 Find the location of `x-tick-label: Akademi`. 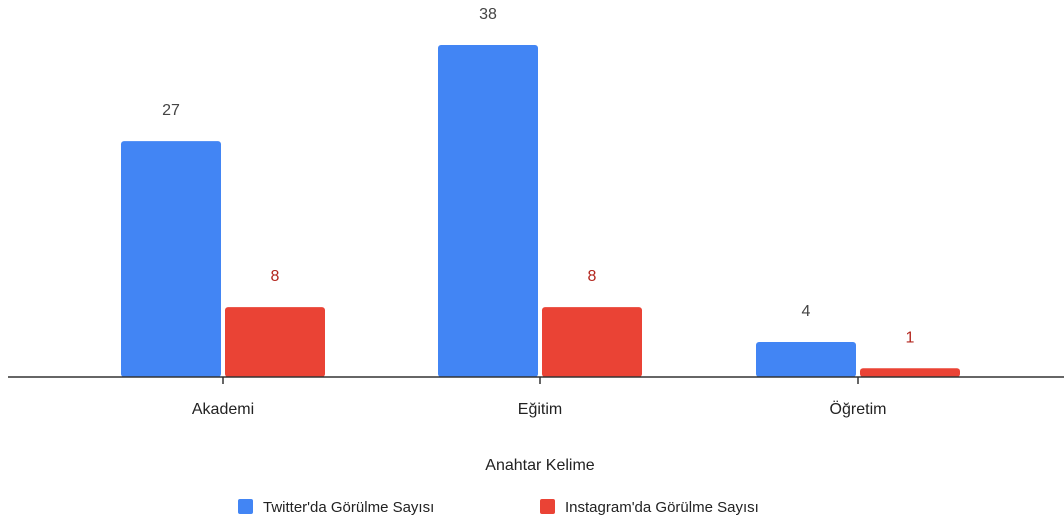

x-tick-label: Akademi is located at coordinates (223, 409).